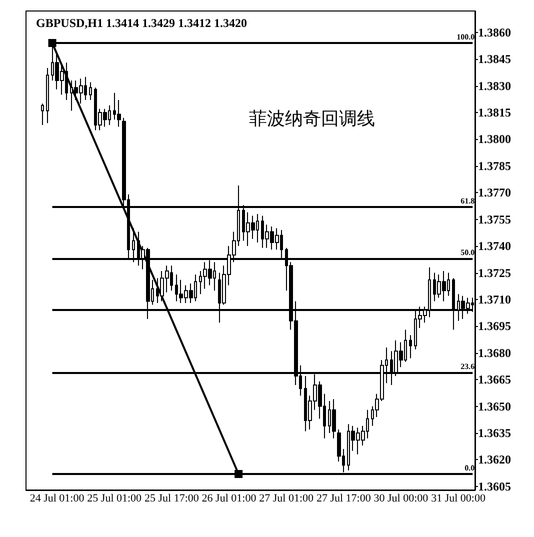 The image size is (534, 537). Describe the element at coordinates (401, 498) in the screenshot. I see `x-tick-label: 30 Jul 00:00` at that location.